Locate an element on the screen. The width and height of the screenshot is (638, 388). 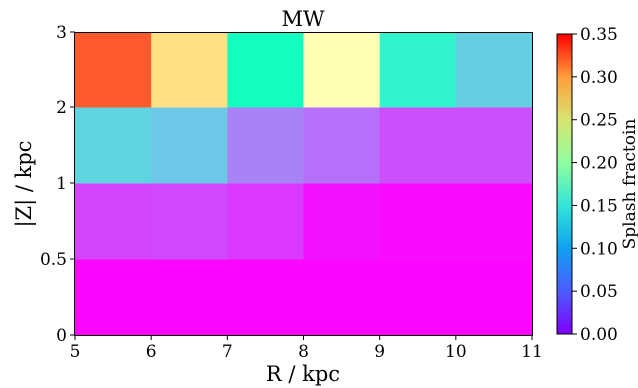
x-tick-label: 10 is located at coordinates (456, 352).